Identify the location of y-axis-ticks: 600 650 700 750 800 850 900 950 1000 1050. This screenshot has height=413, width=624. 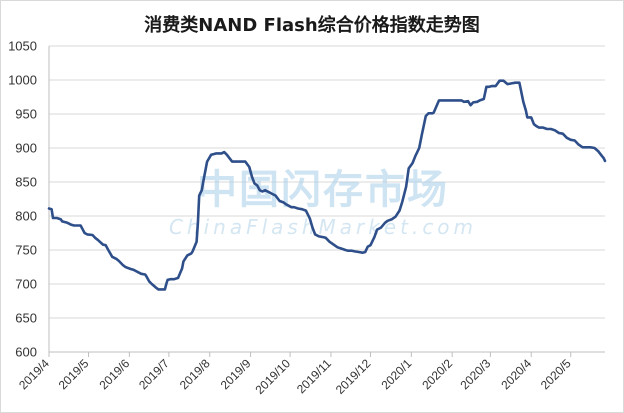
(22, 199).